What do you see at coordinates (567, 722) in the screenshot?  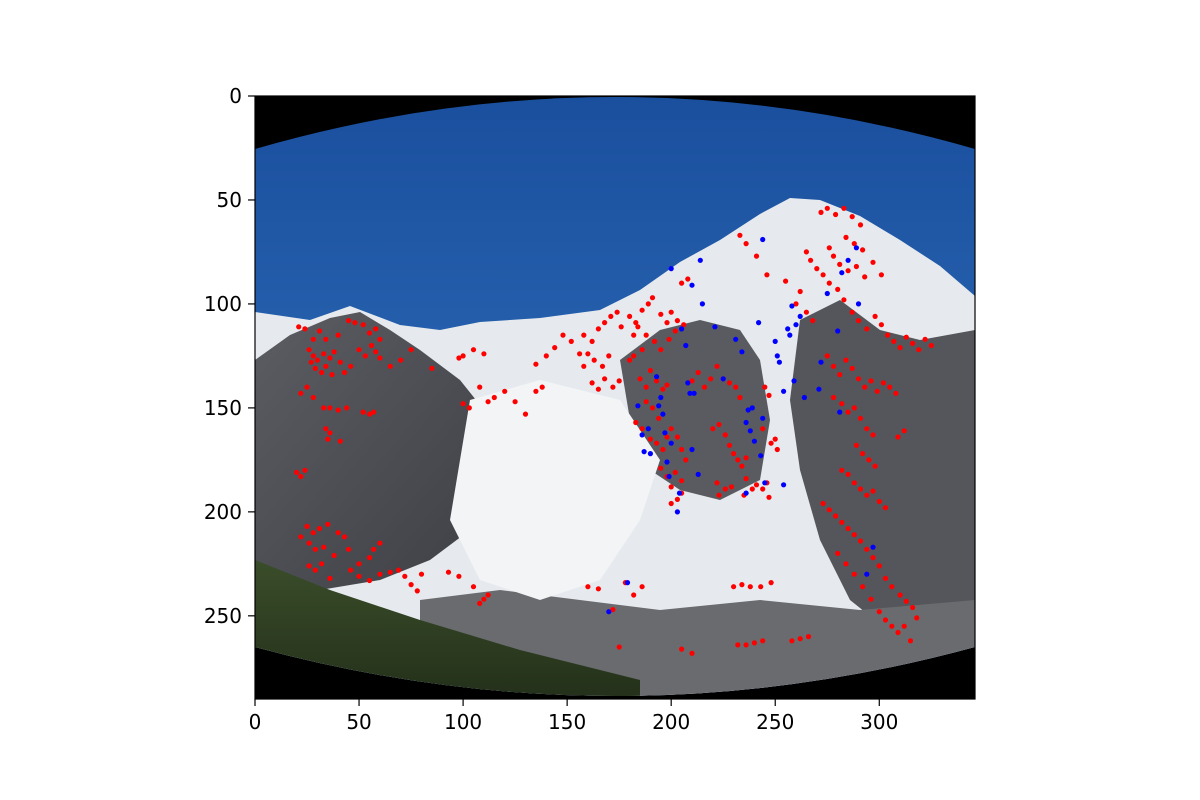 I see `x-tick-label: 150` at bounding box center [567, 722].